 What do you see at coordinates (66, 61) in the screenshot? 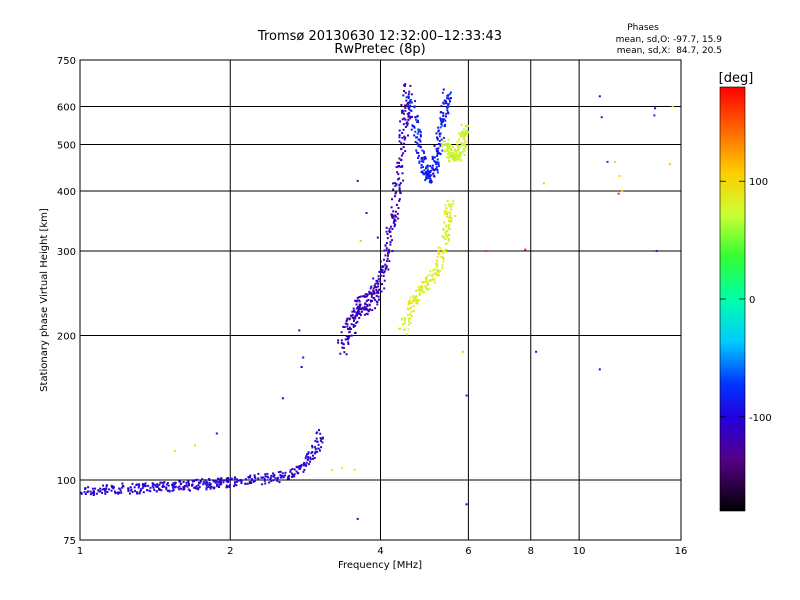
I see `y-tick-label: 750` at bounding box center [66, 61].